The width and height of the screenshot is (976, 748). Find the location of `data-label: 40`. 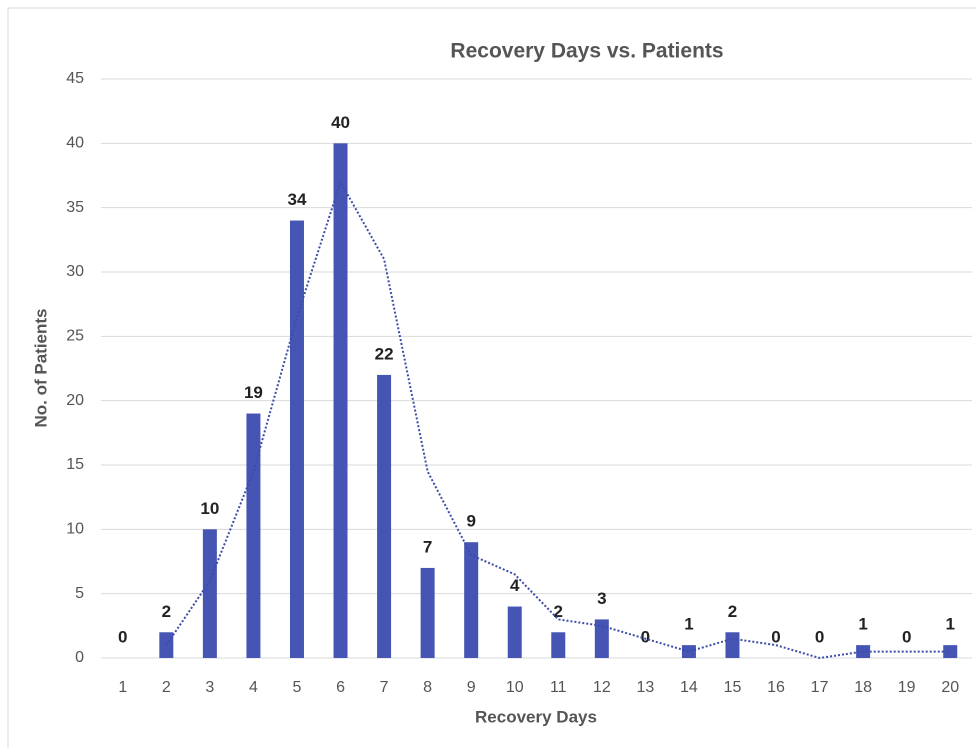

data-label: 40 is located at coordinates (340, 122).